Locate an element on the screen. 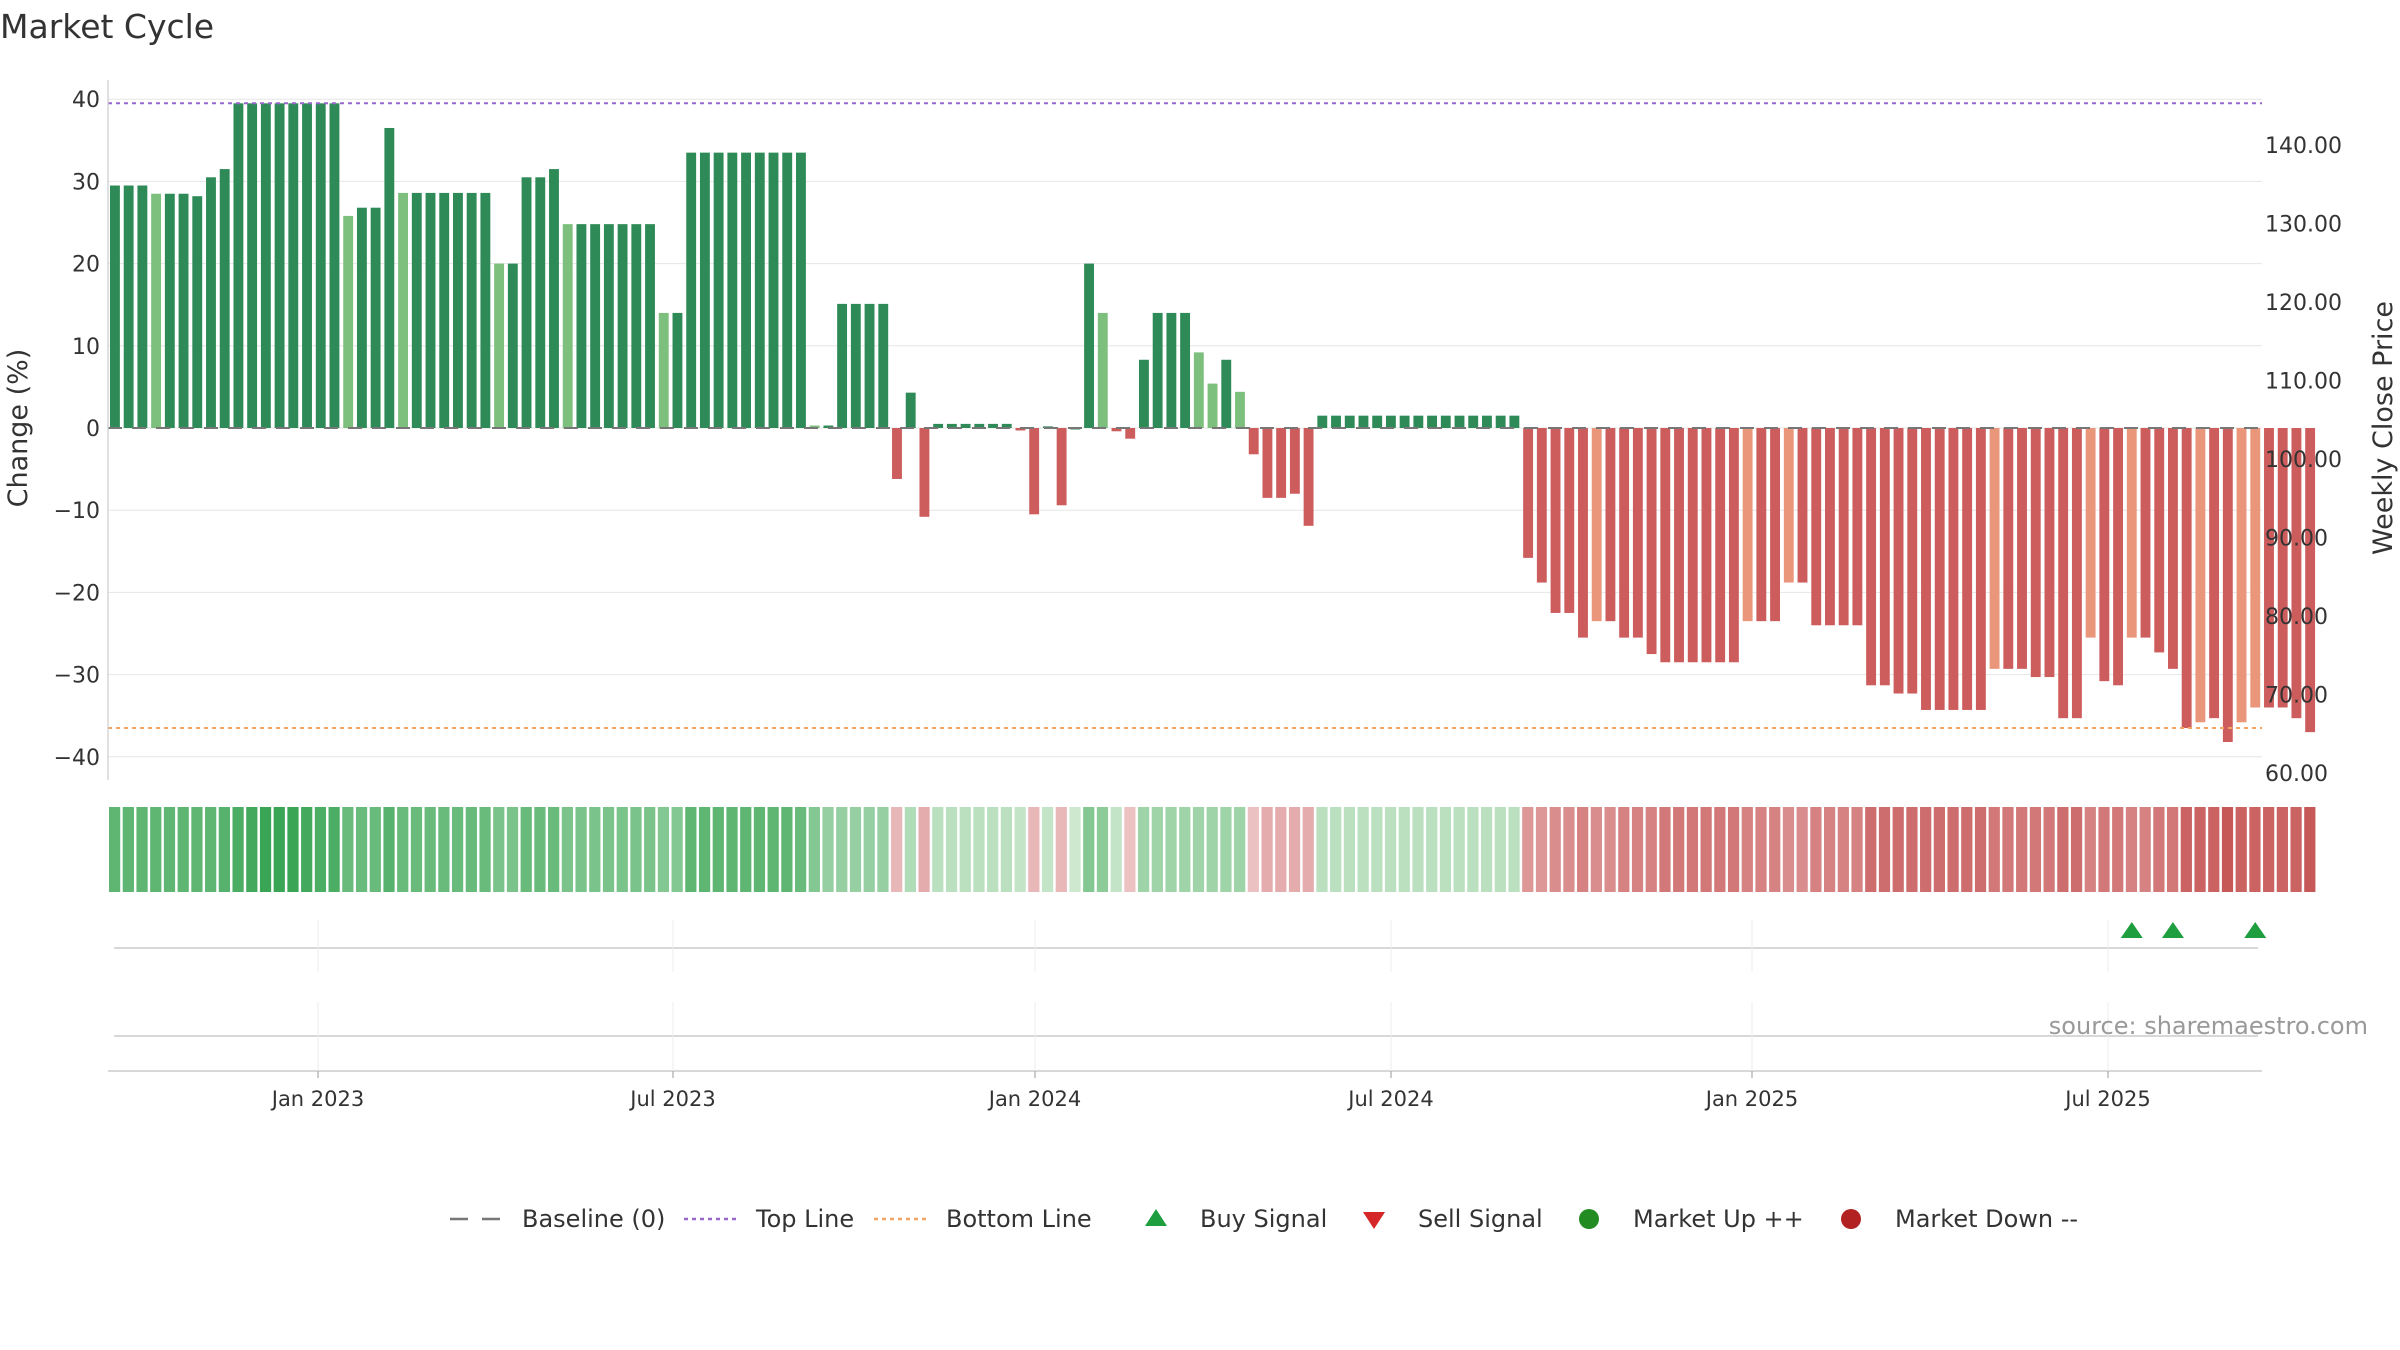 The image size is (2400, 1350). legend-circle-icon is located at coordinates (1851, 1219).